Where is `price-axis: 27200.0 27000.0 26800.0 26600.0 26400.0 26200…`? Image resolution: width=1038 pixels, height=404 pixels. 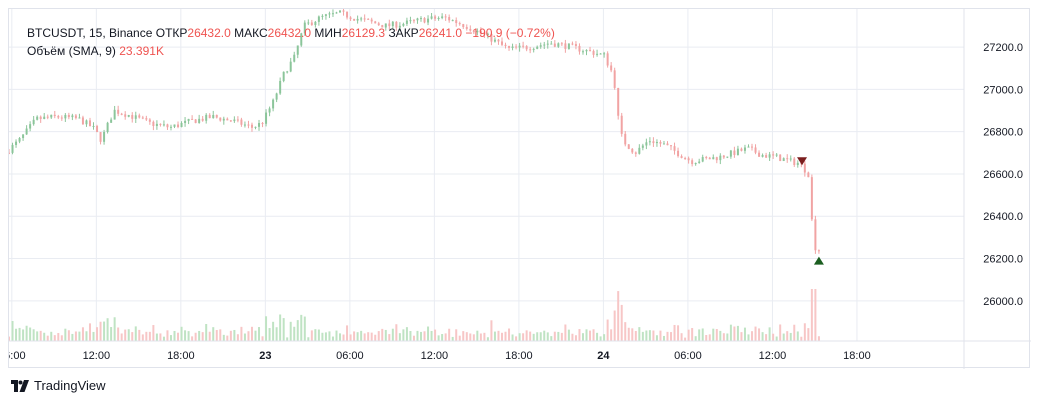
price-axis: 27200.0 27000.0 26800.0 26600.0 26400.0 26200… is located at coordinates (1003, 175).